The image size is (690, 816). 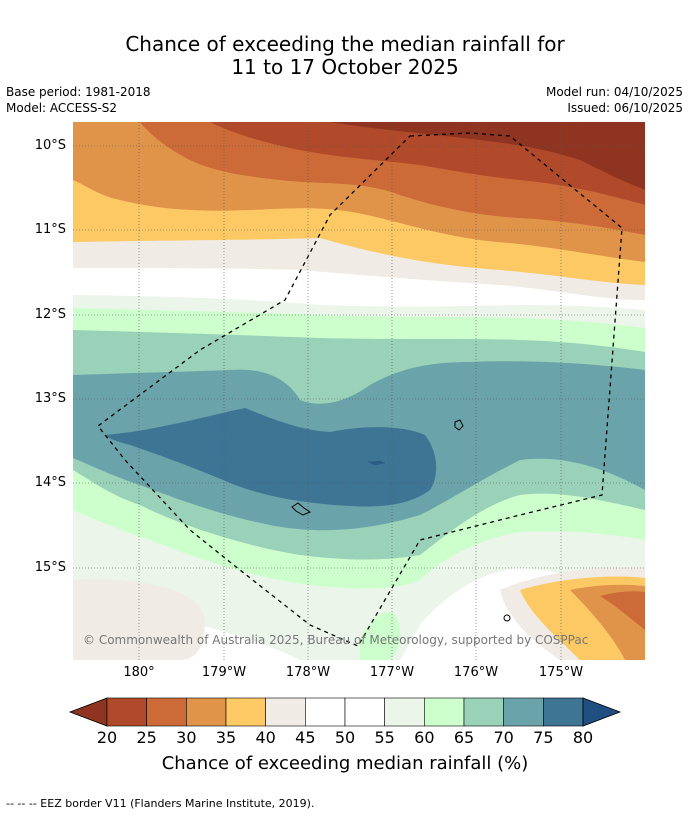 What do you see at coordinates (392, 672) in the screenshot?
I see `lon-label-177w: 177°W` at bounding box center [392, 672].